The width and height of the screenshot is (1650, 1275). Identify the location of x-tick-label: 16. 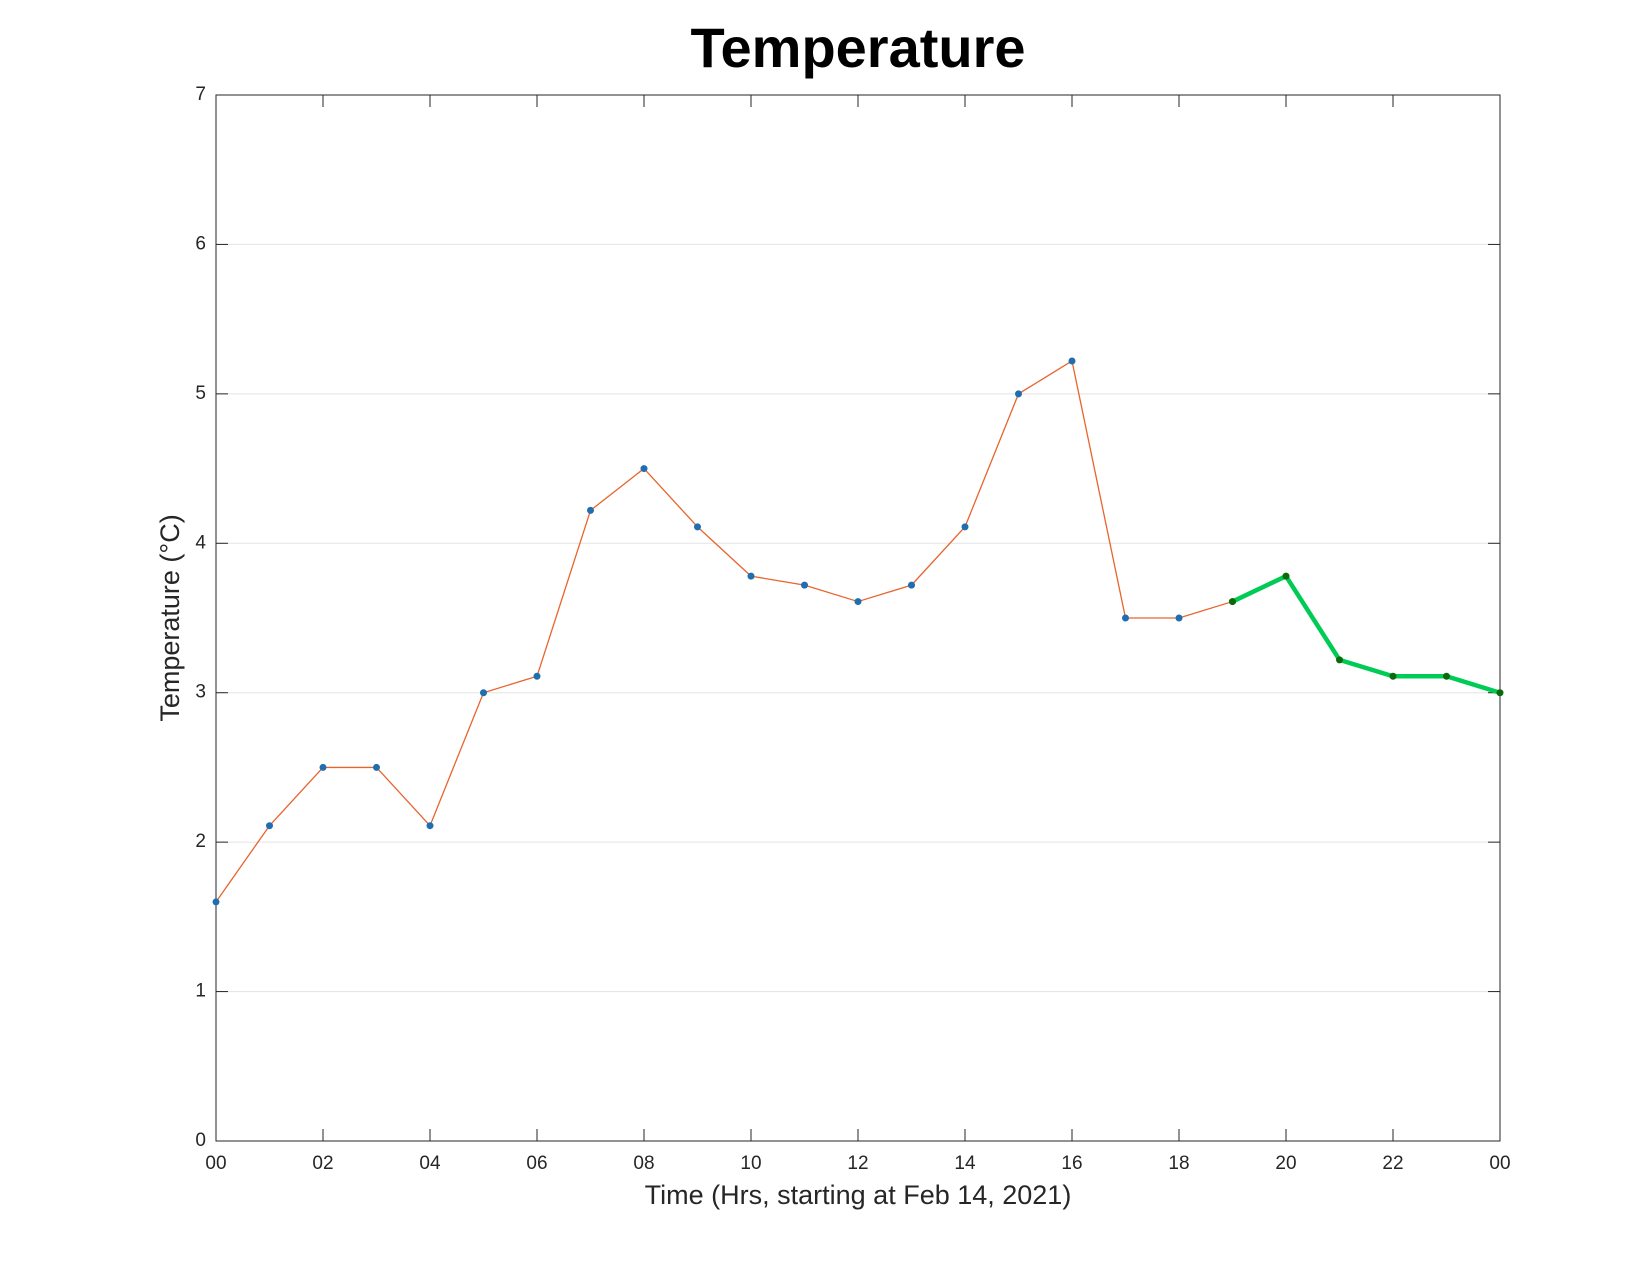
(1071, 1163).